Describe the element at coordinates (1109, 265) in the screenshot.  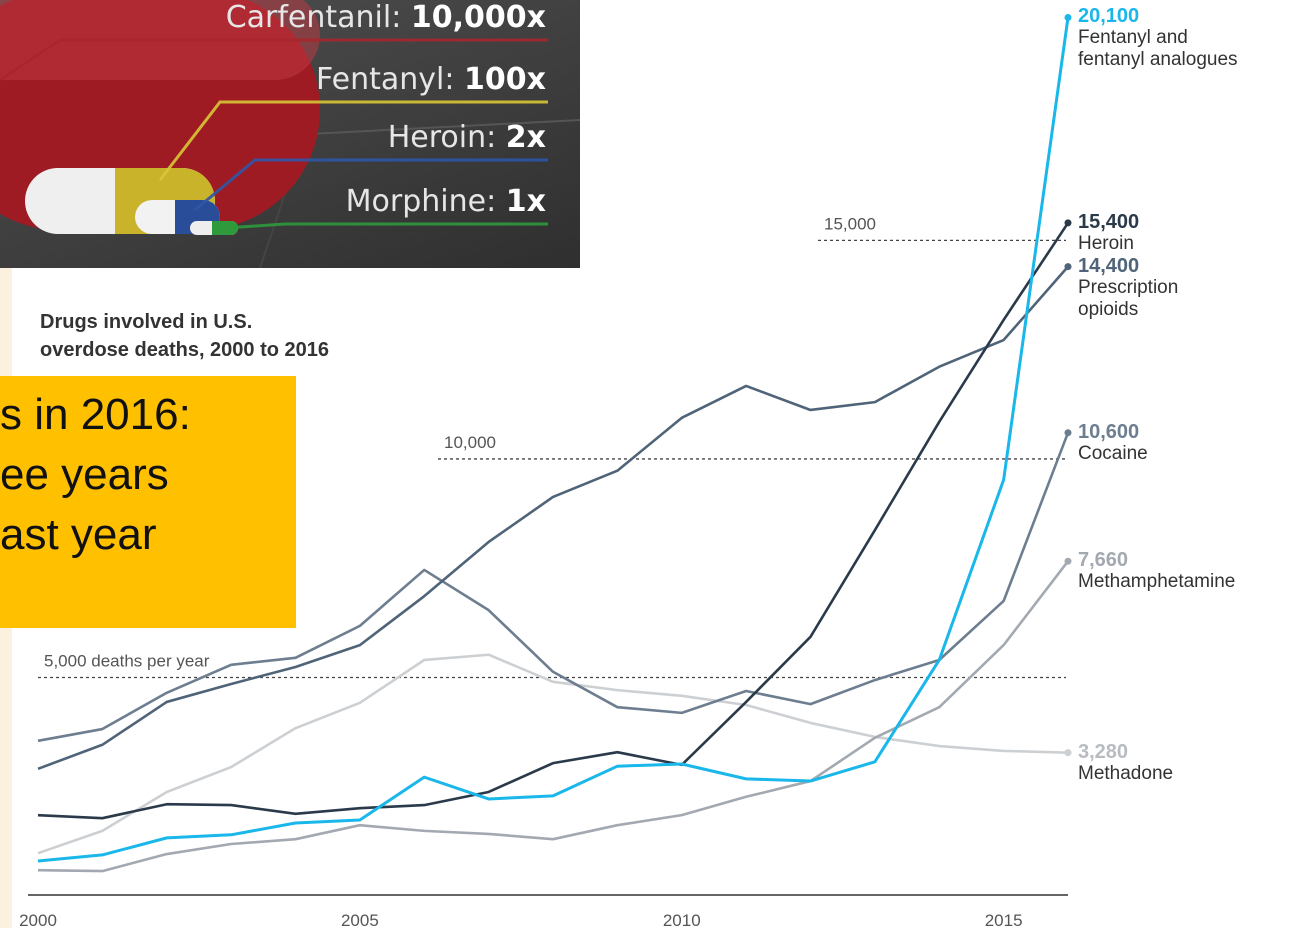
I see `end-value-label: 14,400` at that location.